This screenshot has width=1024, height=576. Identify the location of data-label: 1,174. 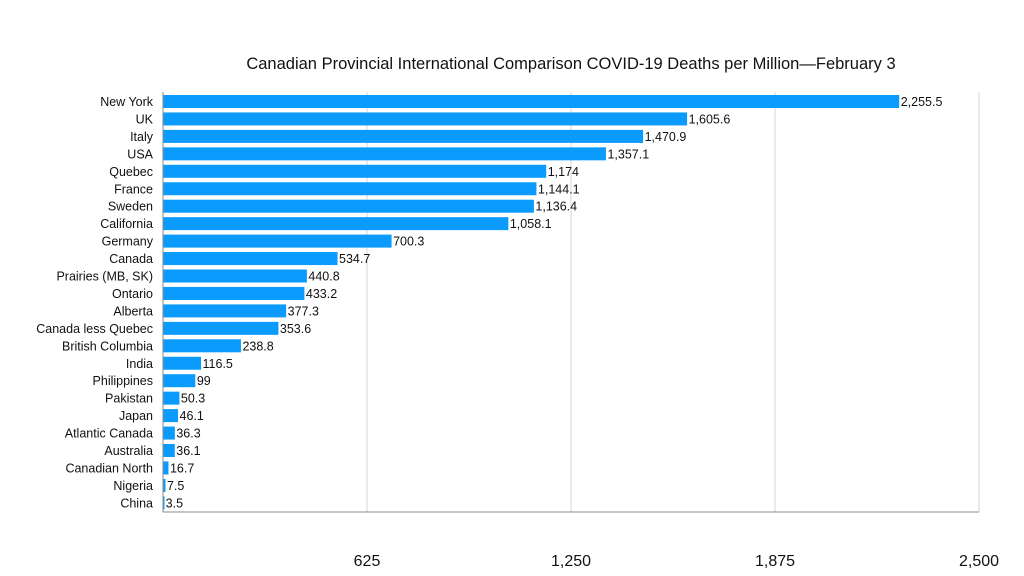
(563, 172).